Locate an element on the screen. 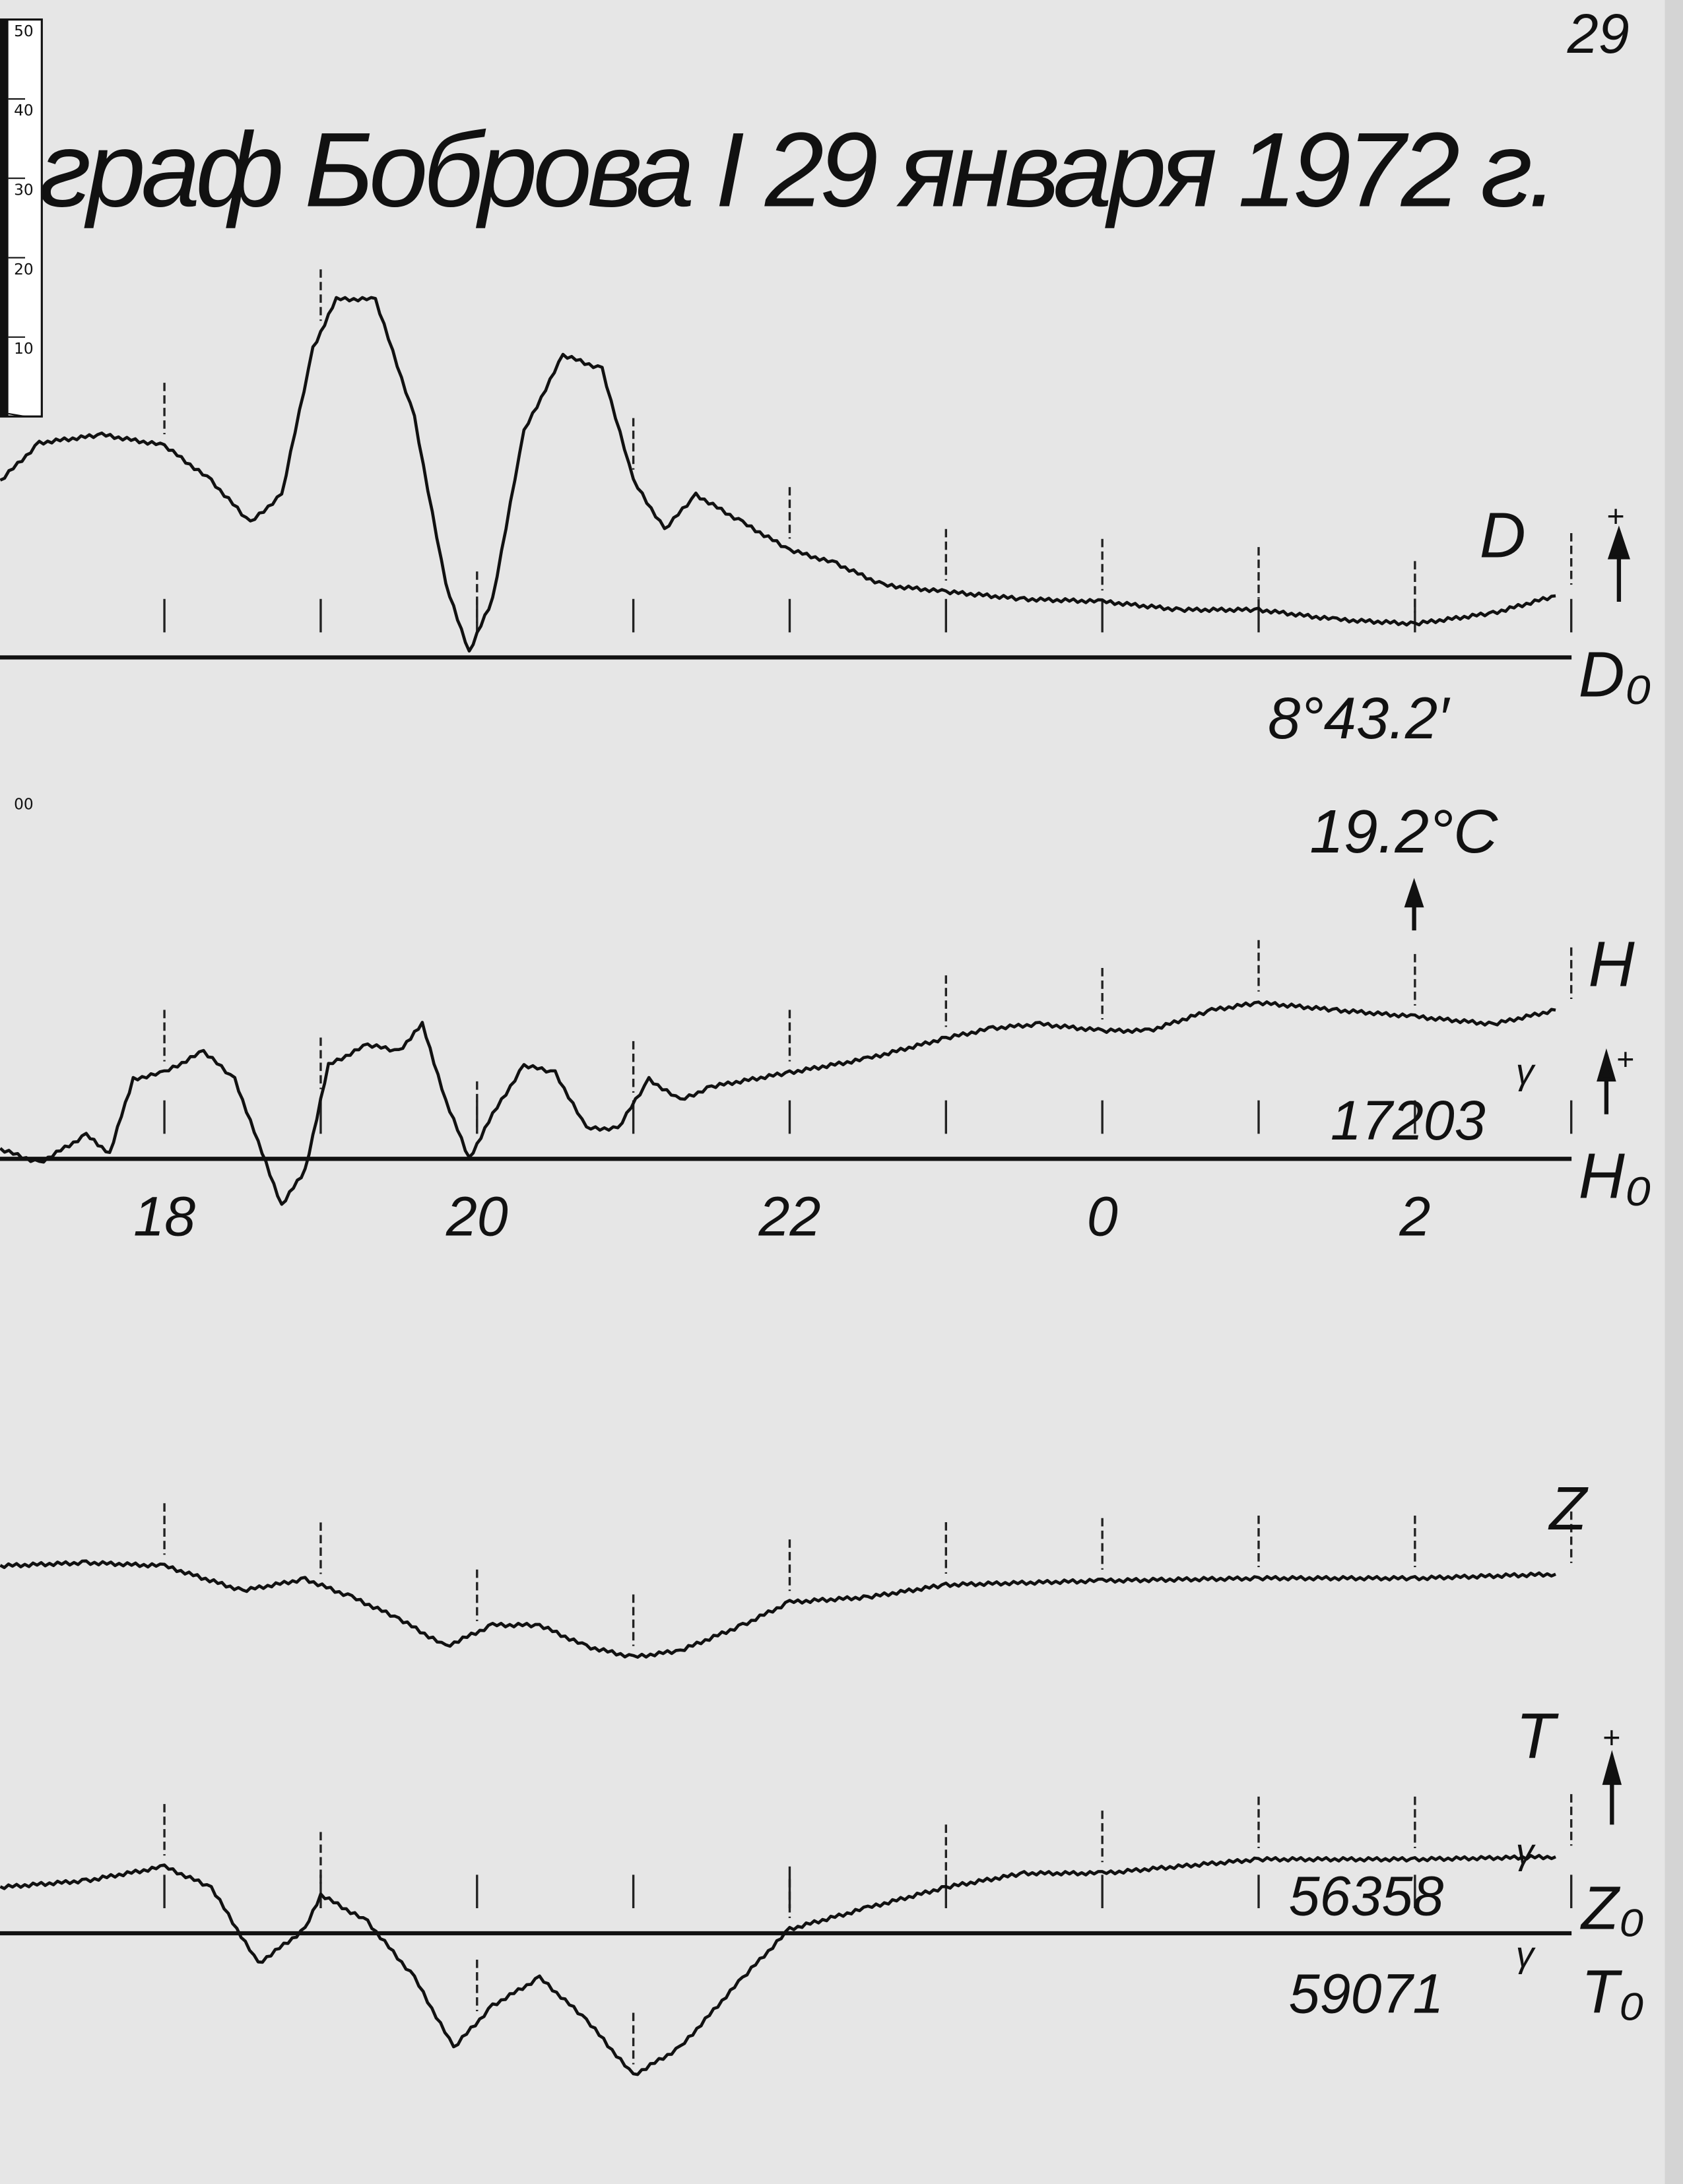 The image size is (1683, 2184). ruler-label: 50 is located at coordinates (24, 31).